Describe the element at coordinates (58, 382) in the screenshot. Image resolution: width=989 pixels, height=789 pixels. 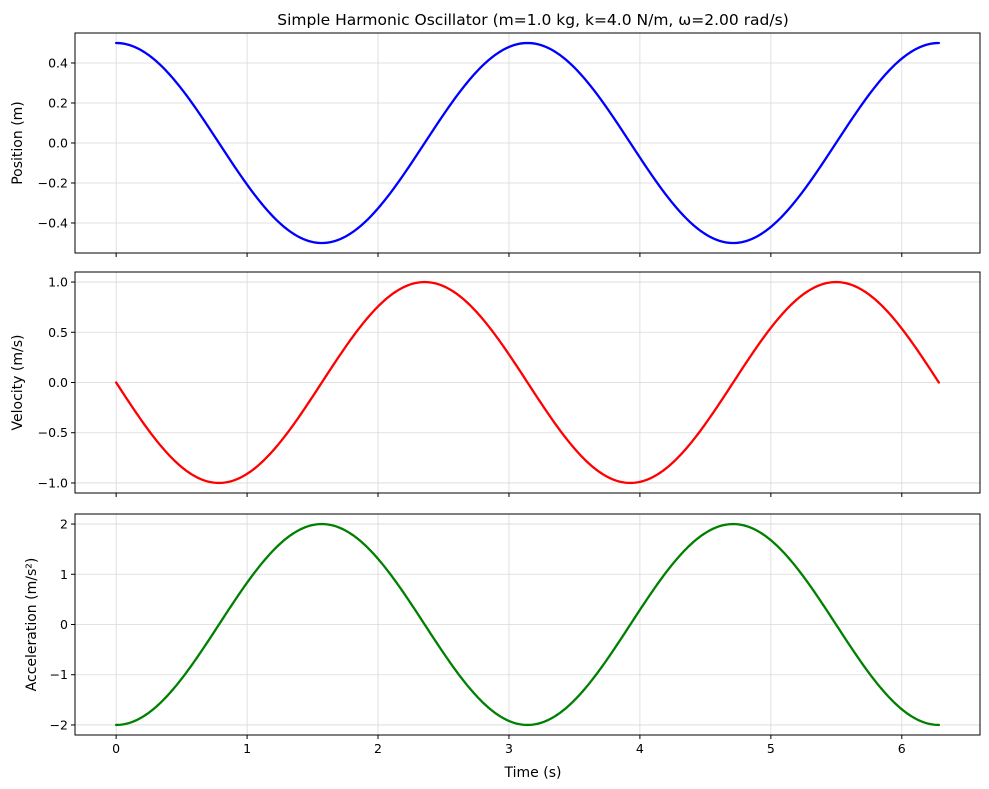
I see `velocity-y-tick-label: 0.0` at that location.